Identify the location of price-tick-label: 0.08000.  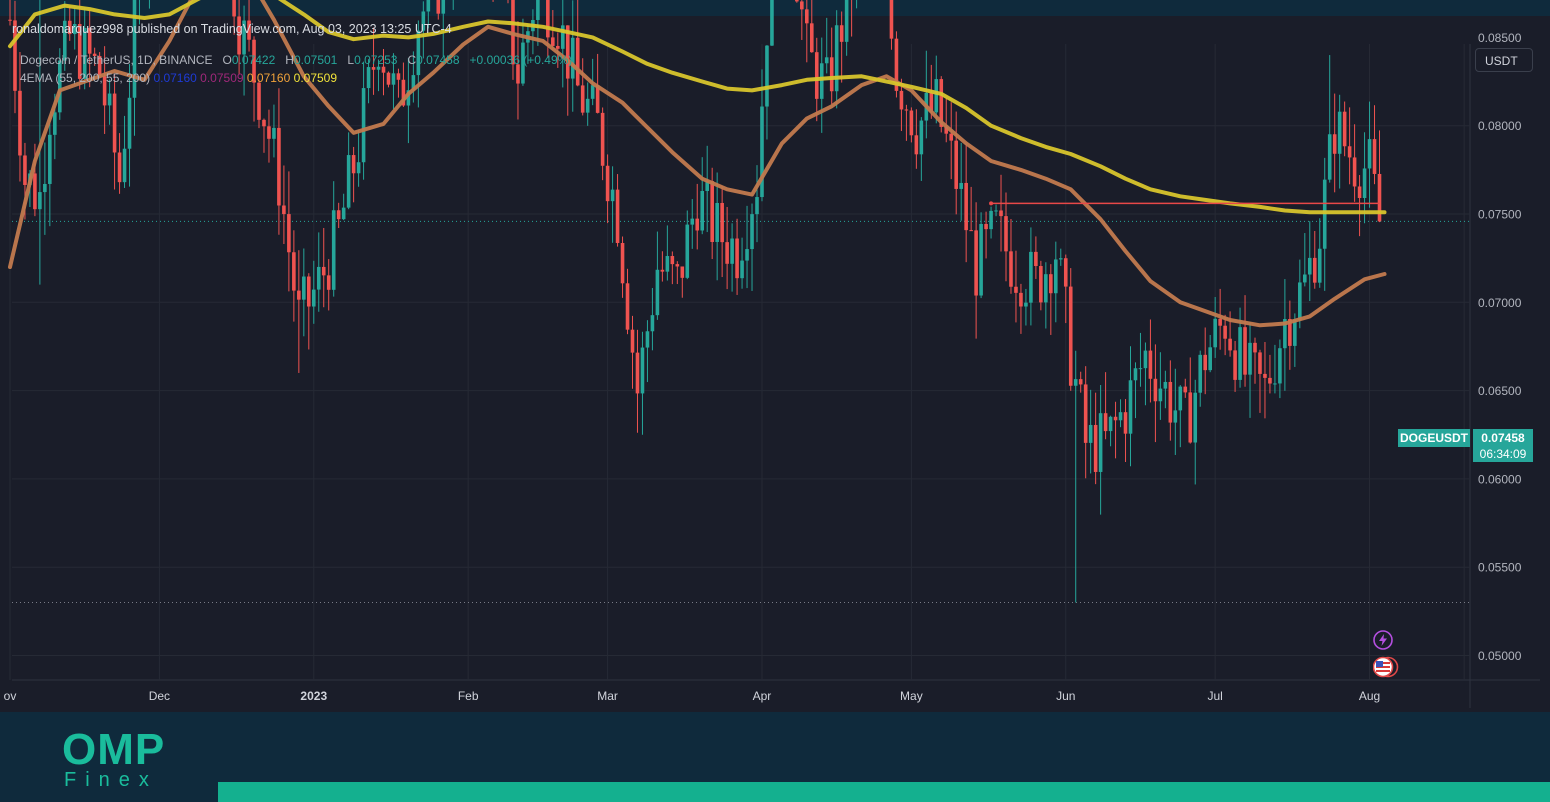
(1500, 126).